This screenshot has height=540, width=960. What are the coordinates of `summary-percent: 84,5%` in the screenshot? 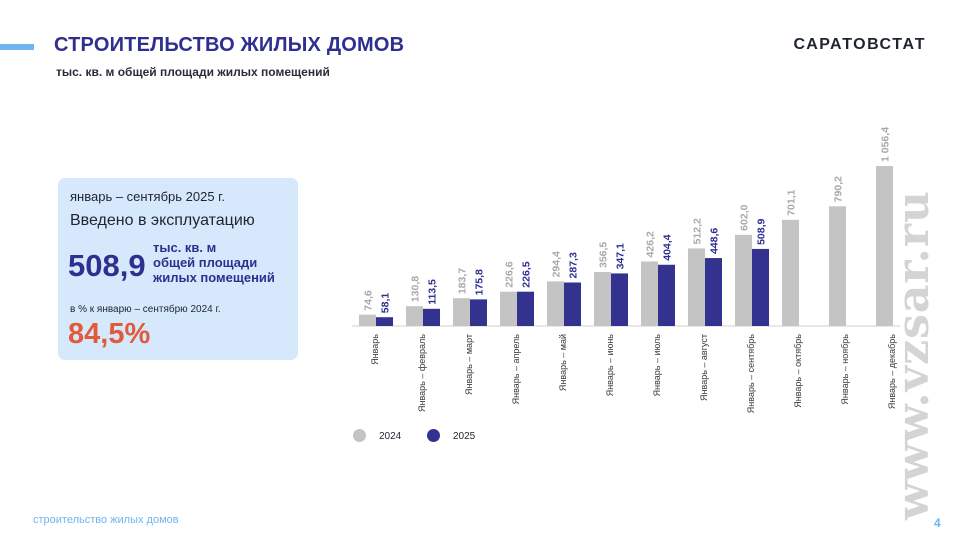 It's located at (109, 334).